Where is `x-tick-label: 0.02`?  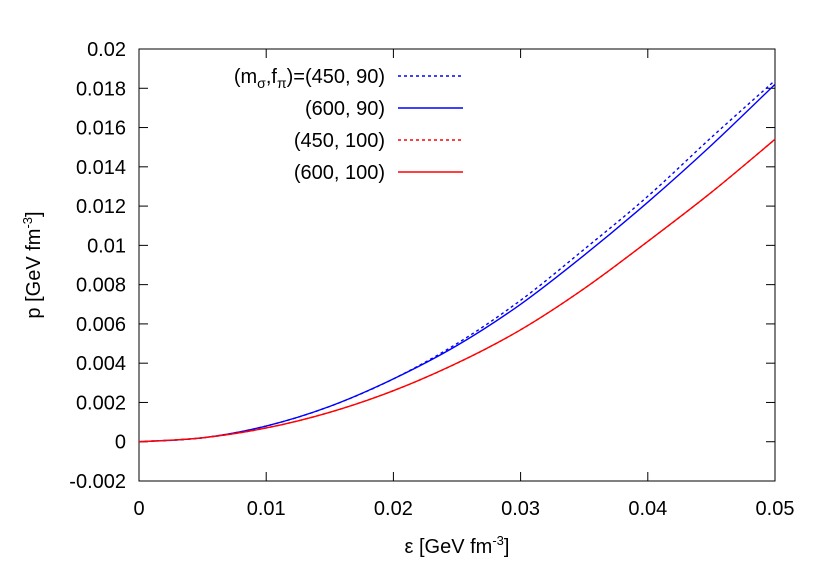
x-tick-label: 0.02 is located at coordinates (393, 509).